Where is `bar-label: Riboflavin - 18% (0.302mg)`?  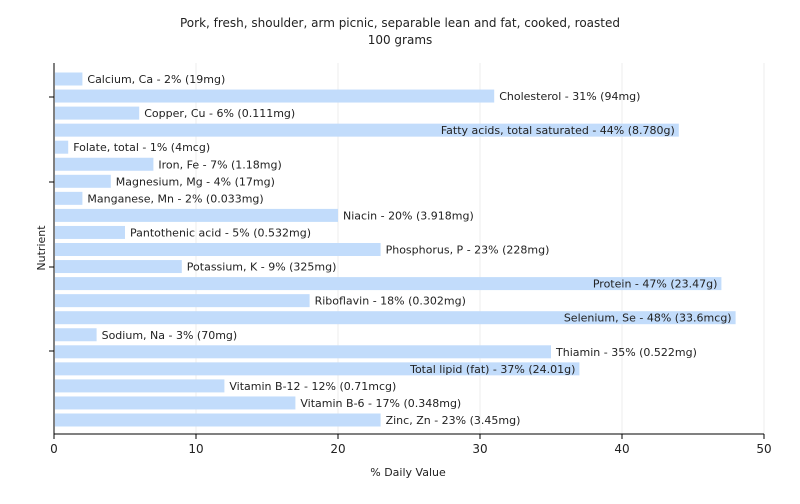 bar-label: Riboflavin - 18% (0.302mg) is located at coordinates (390, 301).